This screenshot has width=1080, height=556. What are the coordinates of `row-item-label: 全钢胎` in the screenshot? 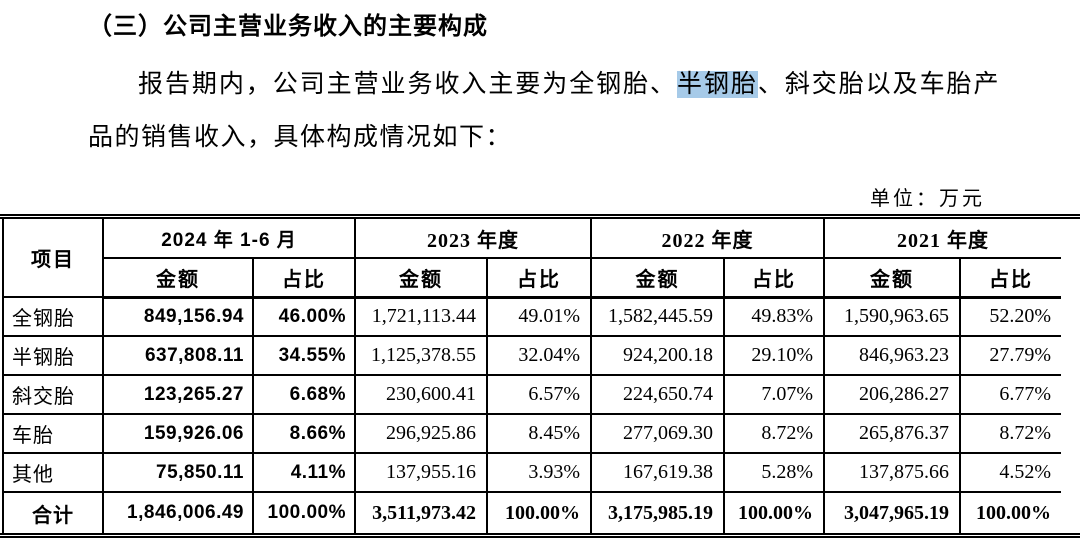 It's located at (53, 316).